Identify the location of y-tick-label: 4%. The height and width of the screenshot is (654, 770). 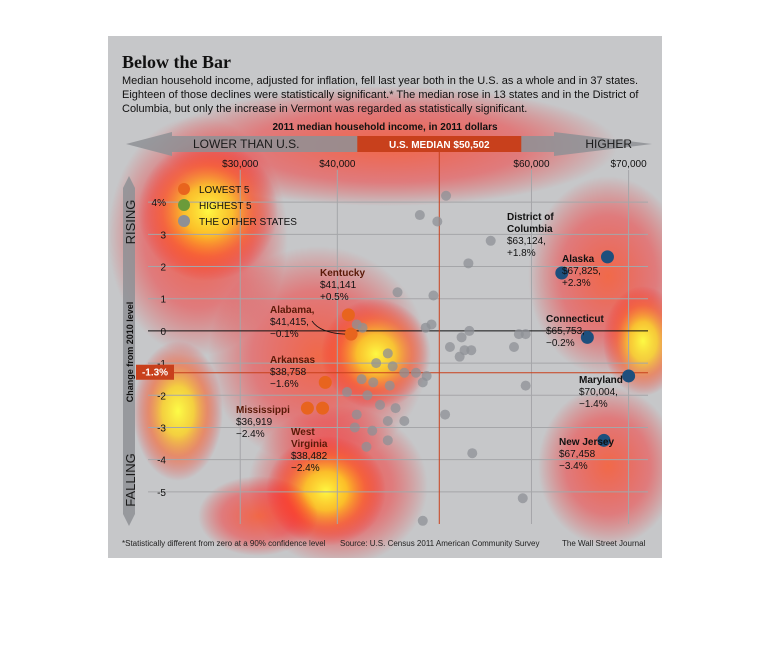
(159, 203).